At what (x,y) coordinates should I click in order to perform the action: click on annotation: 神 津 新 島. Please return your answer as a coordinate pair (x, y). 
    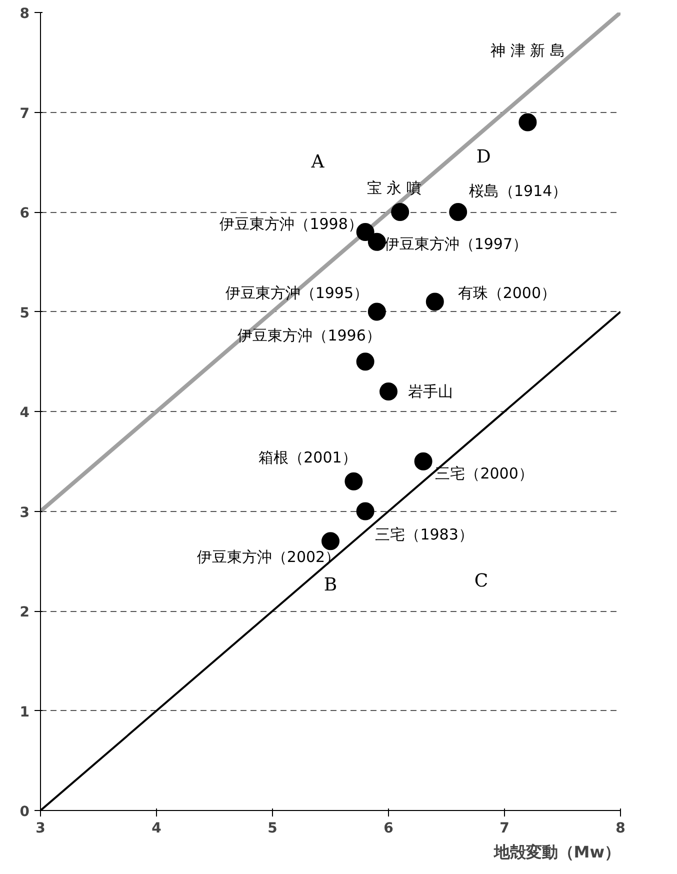
    Looking at the image, I should click on (527, 50).